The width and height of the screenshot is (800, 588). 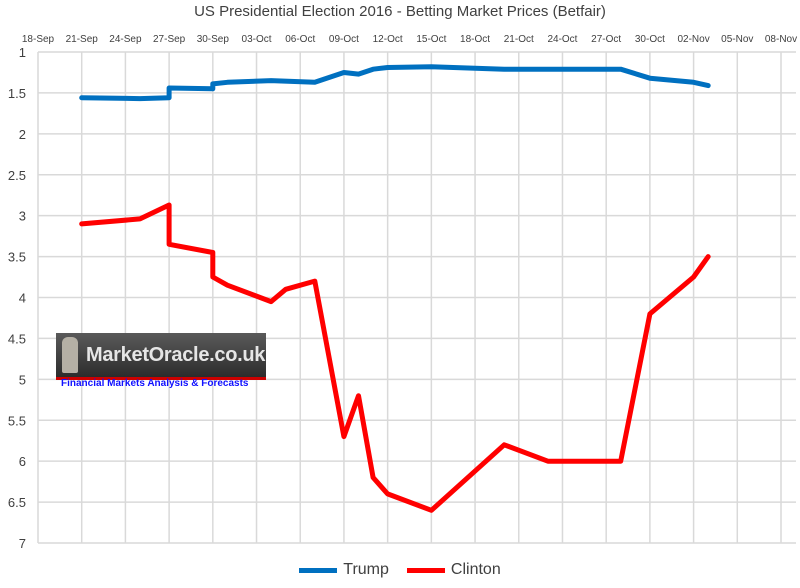 I want to click on logo-tagline: Financial Markets Analysis & Forecasts, so click(x=155, y=383).